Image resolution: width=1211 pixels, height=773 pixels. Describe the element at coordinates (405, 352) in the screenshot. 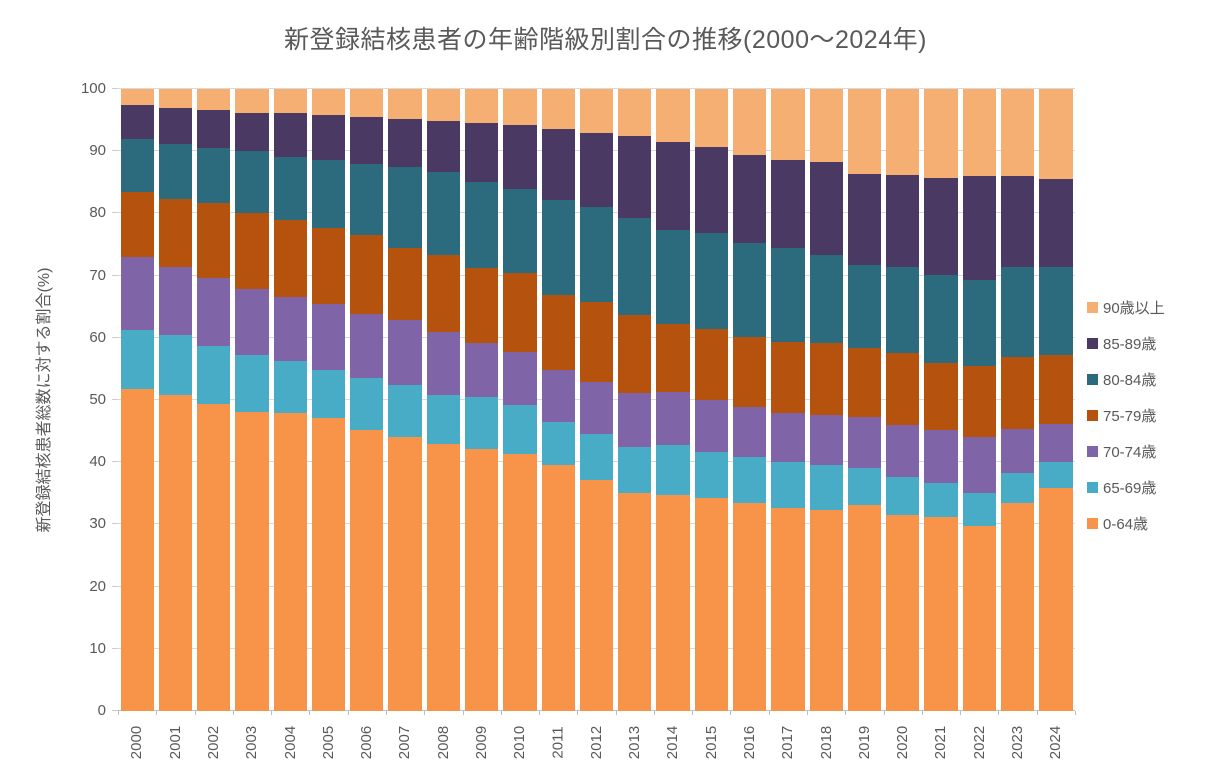

I see `bar-segment-age-70-74-2007` at that location.